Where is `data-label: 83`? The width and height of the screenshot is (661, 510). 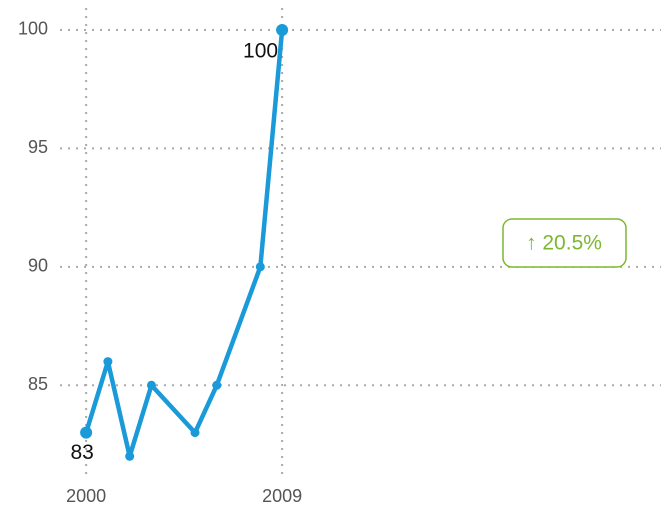
data-label: 83 is located at coordinates (81, 452).